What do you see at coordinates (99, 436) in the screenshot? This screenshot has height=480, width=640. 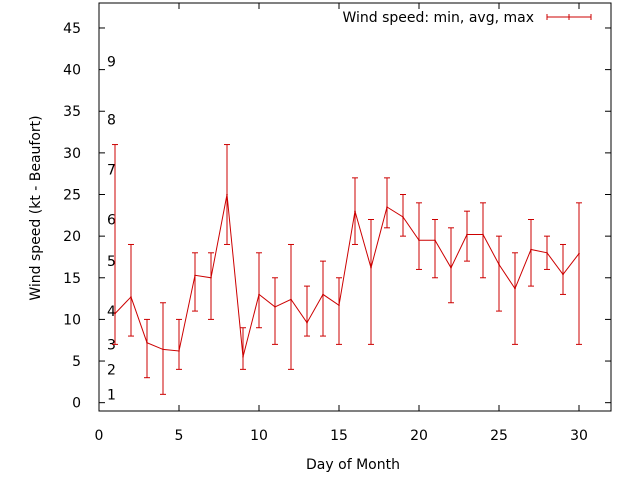 I see `x-tick-label: 0` at bounding box center [99, 436].